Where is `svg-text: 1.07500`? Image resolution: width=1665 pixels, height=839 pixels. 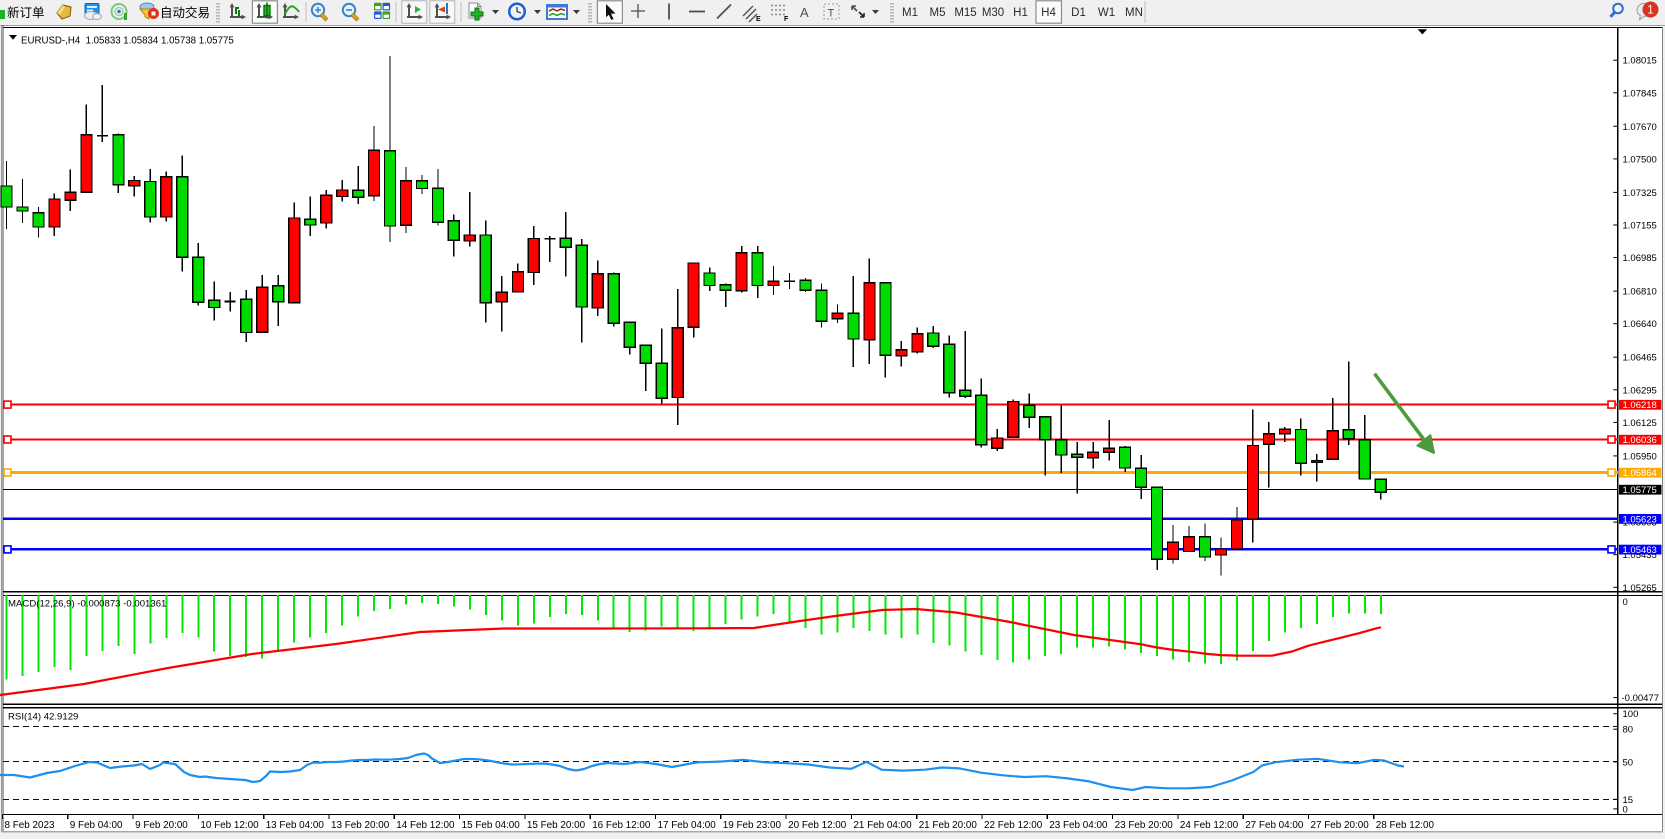
svg-text: 1.07500 is located at coordinates (1640, 159).